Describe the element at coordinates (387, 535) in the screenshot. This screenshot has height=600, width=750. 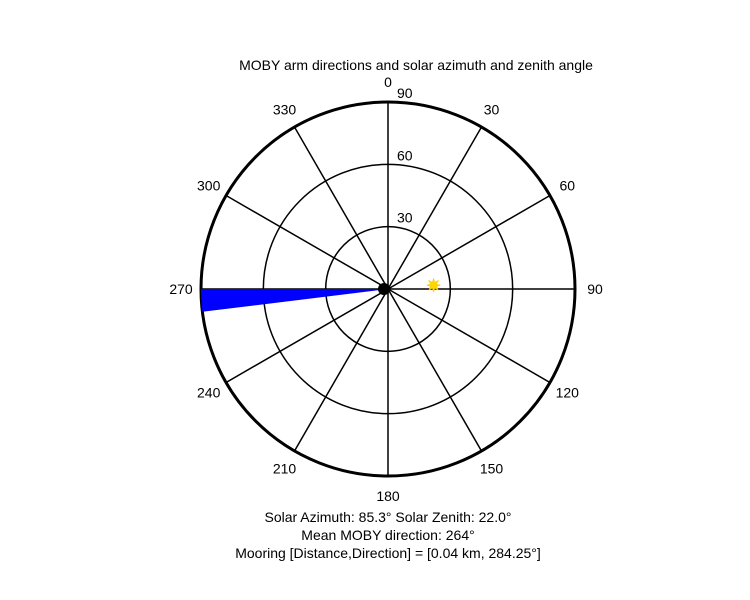
I see `annotation-moby-direction: Mean MOBY direction: 264°` at that location.